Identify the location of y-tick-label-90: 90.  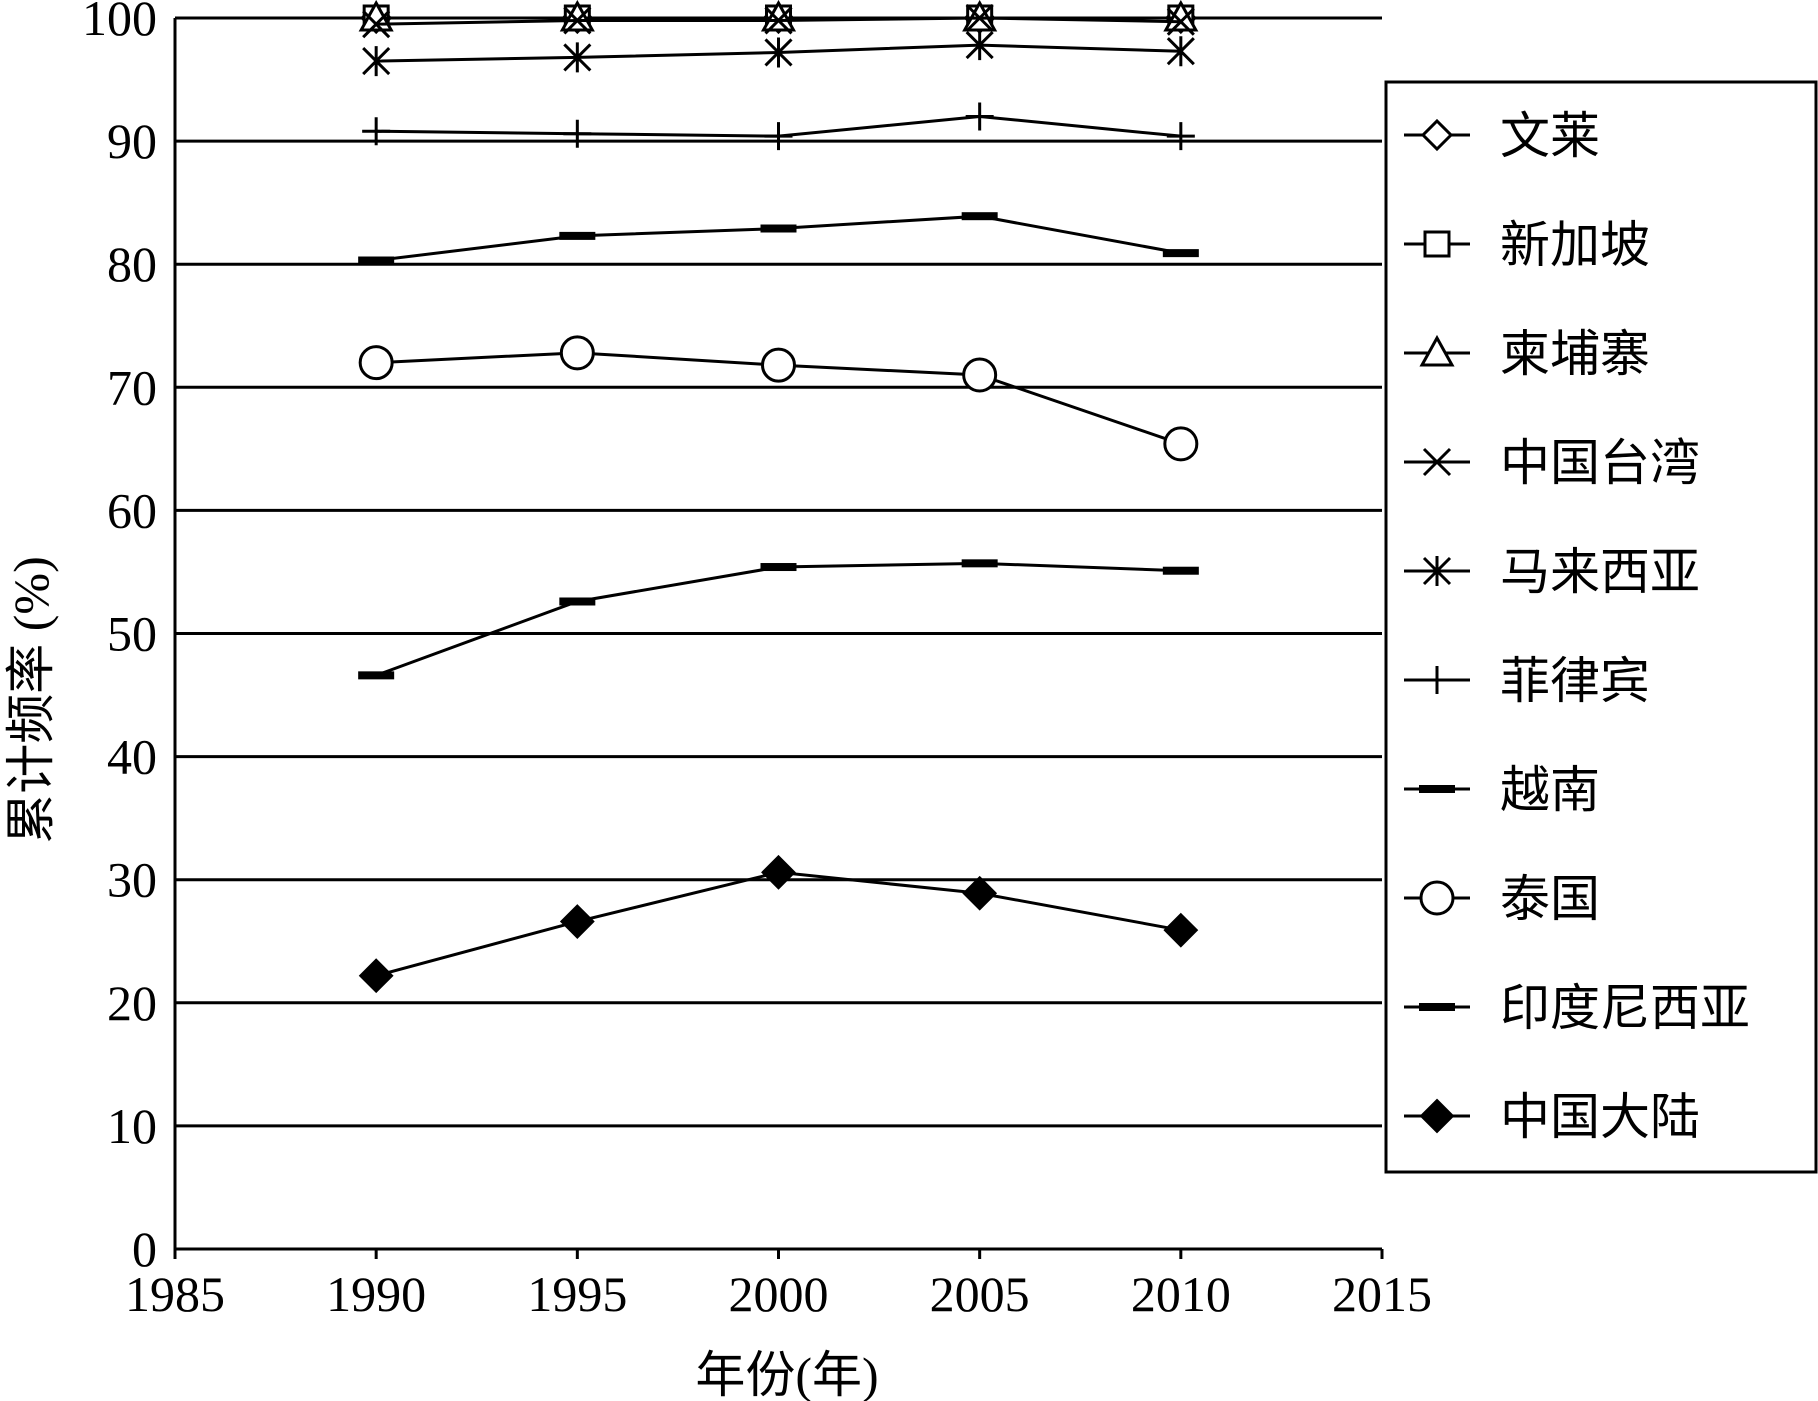
(132, 141).